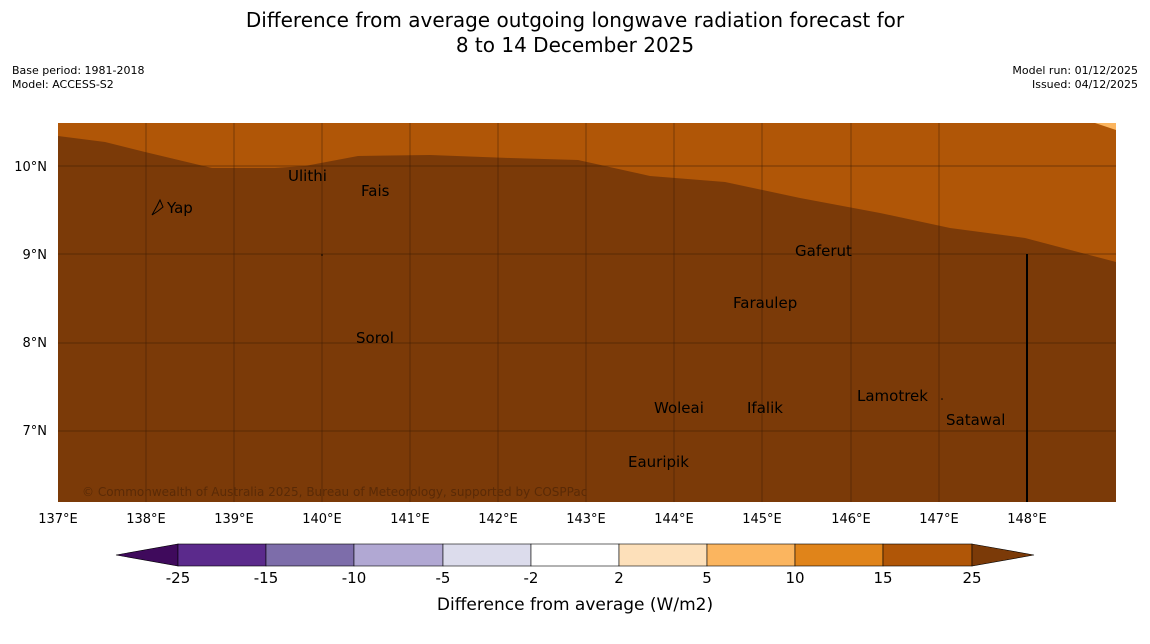 The width and height of the screenshot is (1150, 644). Describe the element at coordinates (575, 45) in the screenshot. I see `title-line-2: 8 to 14 December 2025` at that location.